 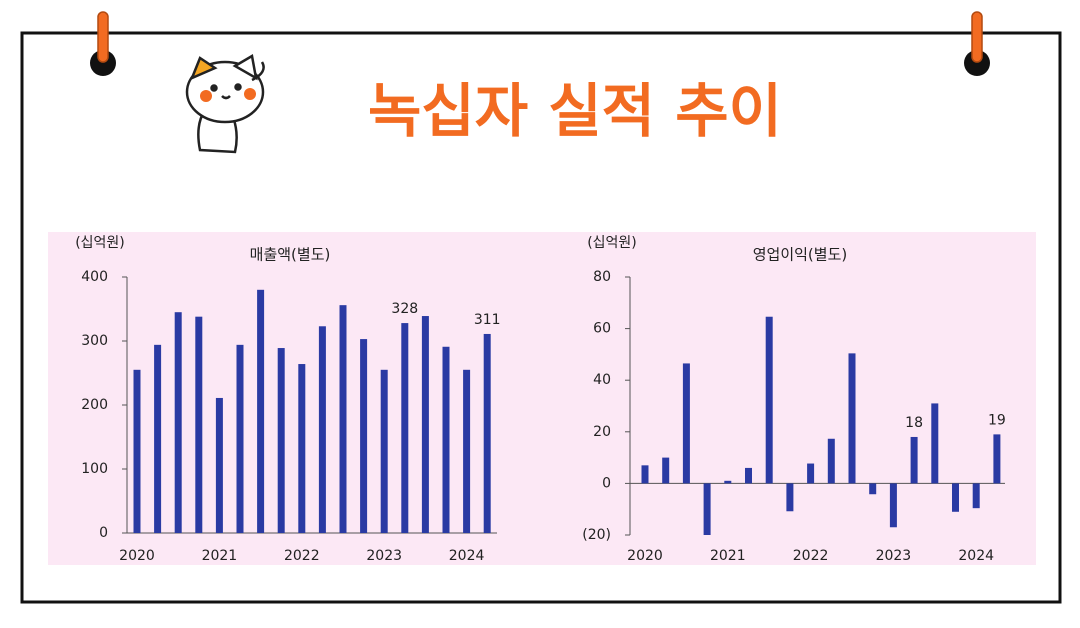 What do you see at coordinates (602, 380) in the screenshot?
I see `y-tick-label: 40` at bounding box center [602, 380].